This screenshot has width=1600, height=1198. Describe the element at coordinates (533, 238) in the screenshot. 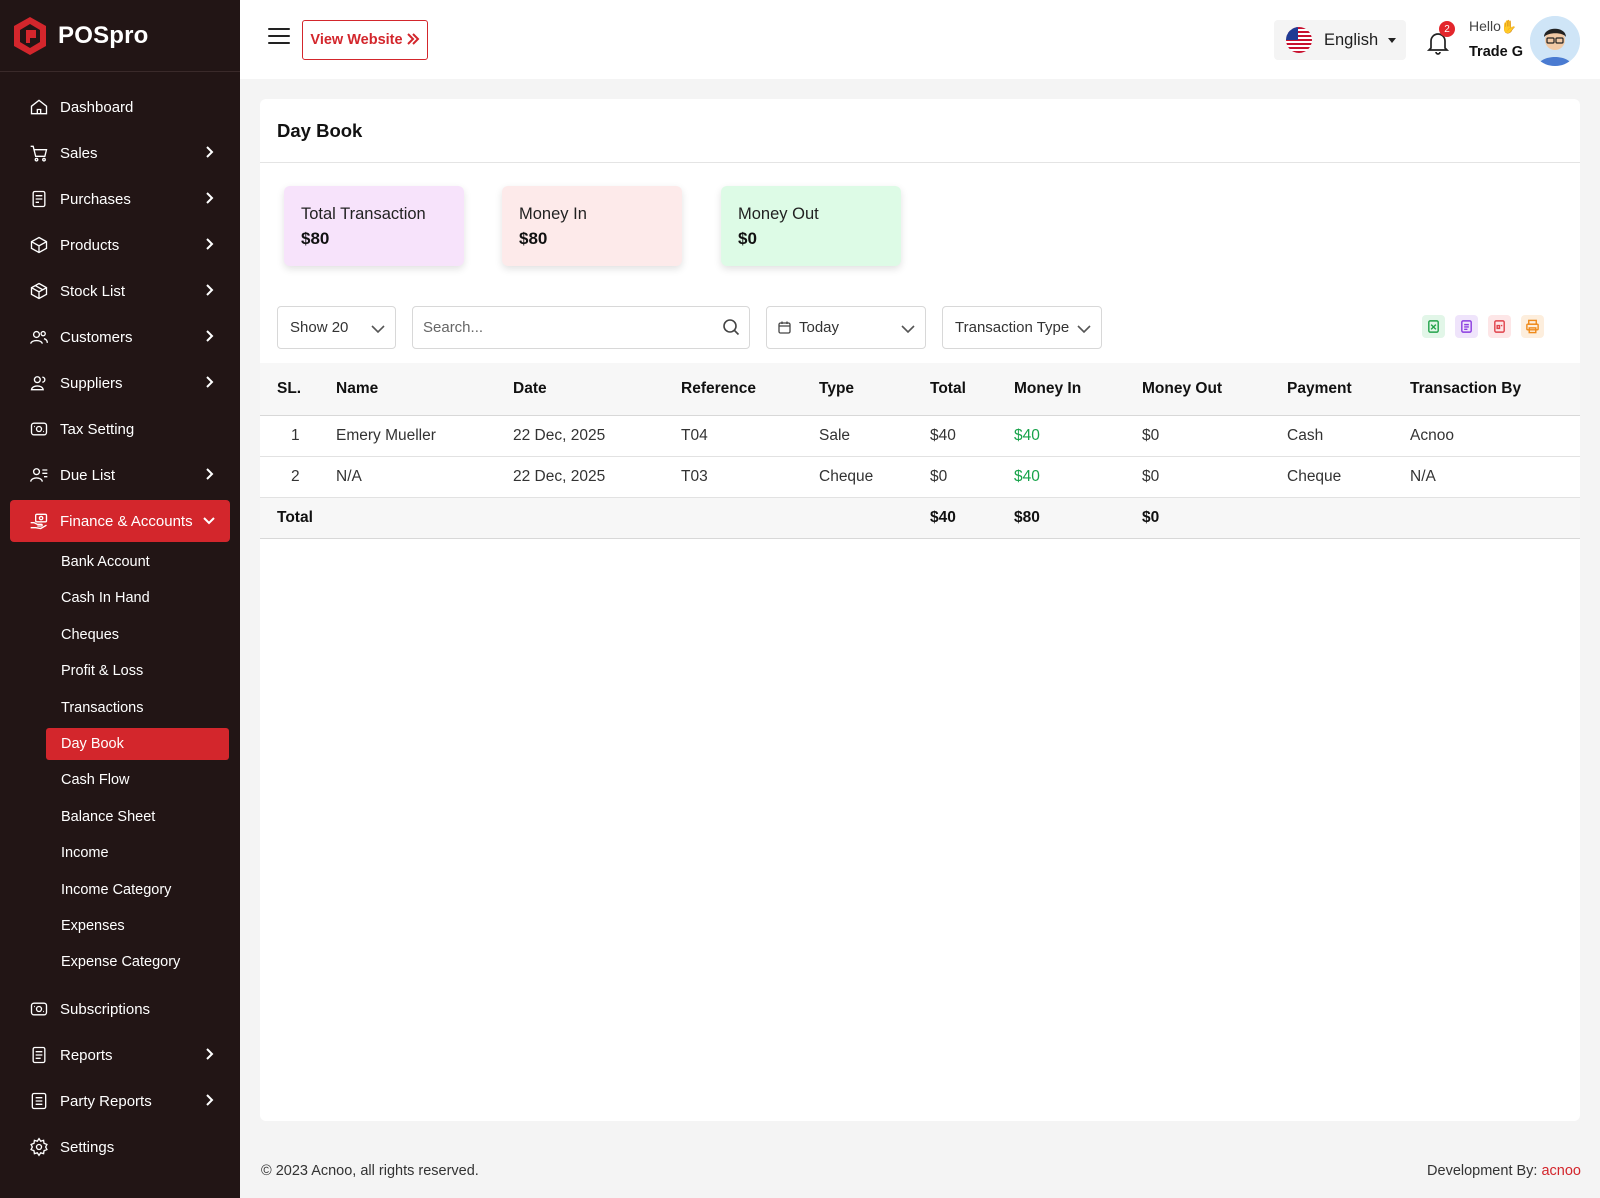

I see `stat-value: $80` at that location.